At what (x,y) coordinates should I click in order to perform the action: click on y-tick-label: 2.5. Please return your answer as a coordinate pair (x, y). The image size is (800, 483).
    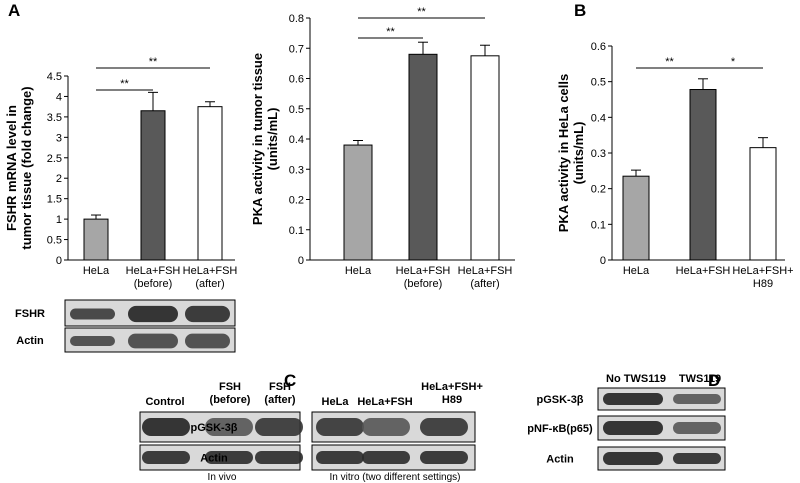
    Looking at the image, I should click on (54, 159).